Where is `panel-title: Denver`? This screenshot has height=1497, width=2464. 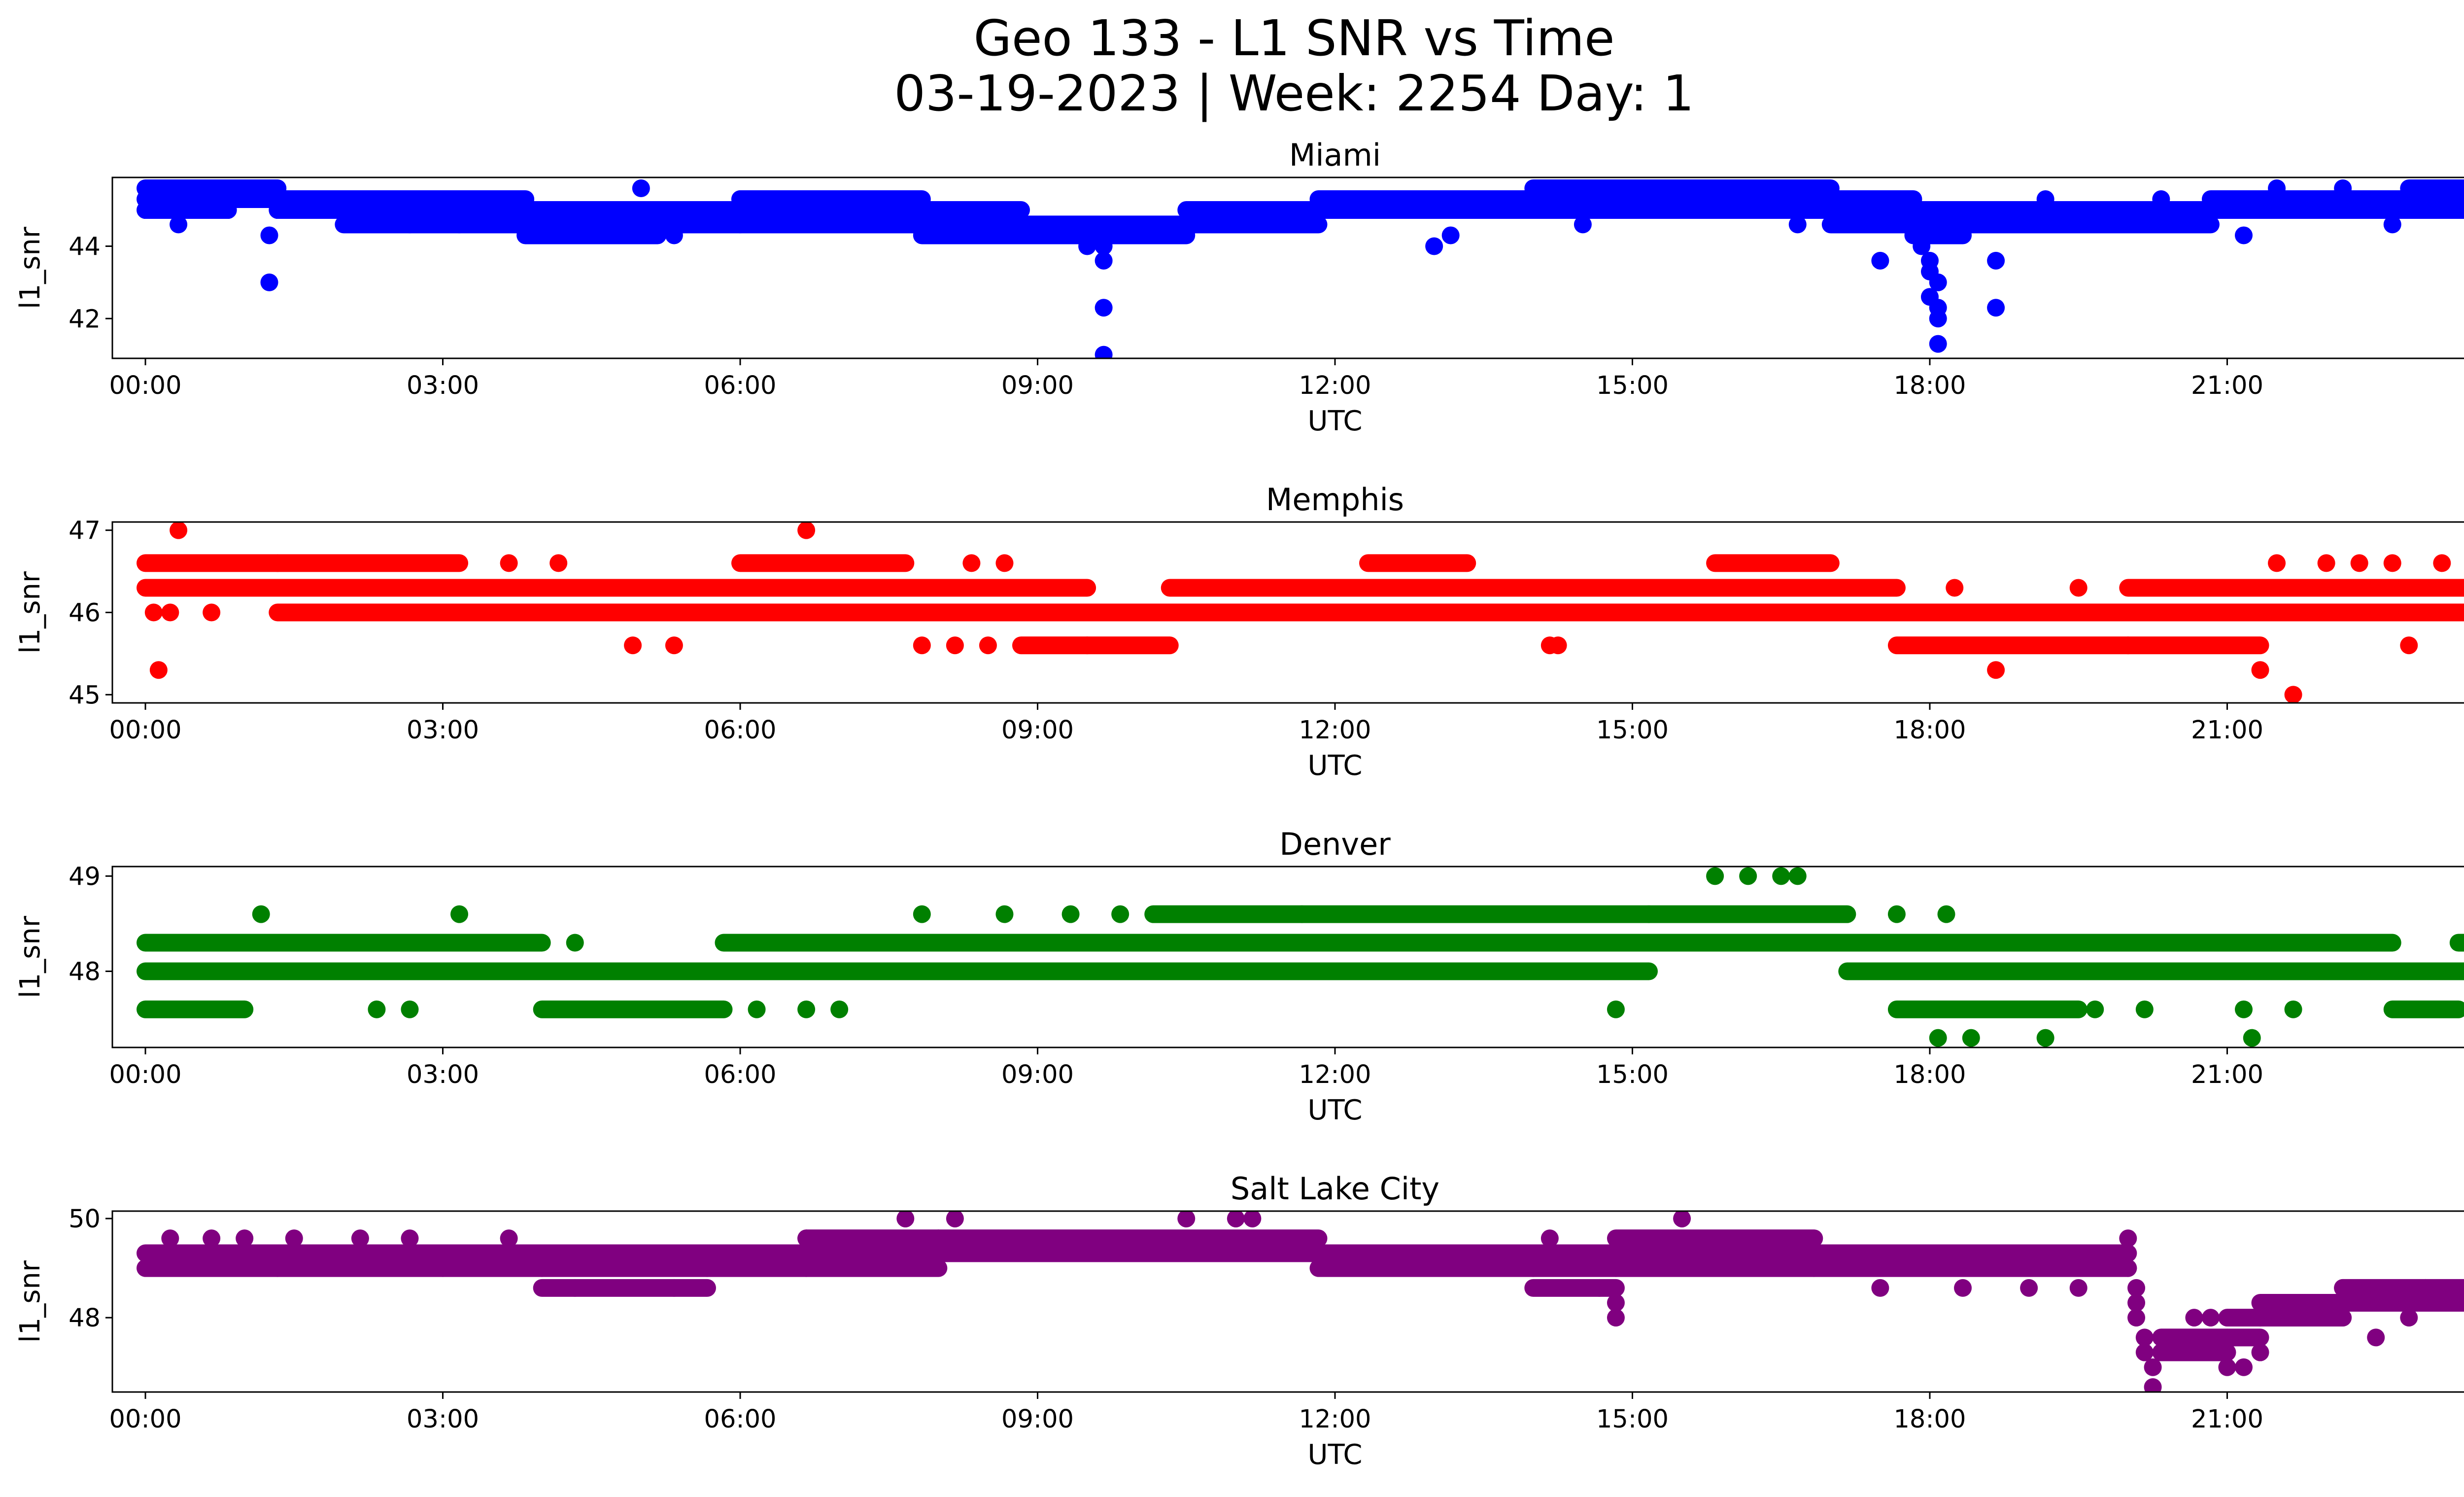
panel-title: Denver is located at coordinates (1335, 844).